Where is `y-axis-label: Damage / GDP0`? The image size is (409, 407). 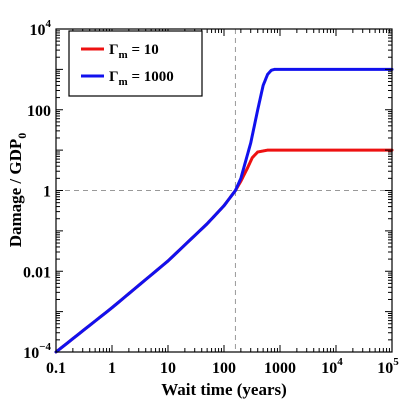
y-axis-label: Damage / GDP0 is located at coordinates (17, 190).